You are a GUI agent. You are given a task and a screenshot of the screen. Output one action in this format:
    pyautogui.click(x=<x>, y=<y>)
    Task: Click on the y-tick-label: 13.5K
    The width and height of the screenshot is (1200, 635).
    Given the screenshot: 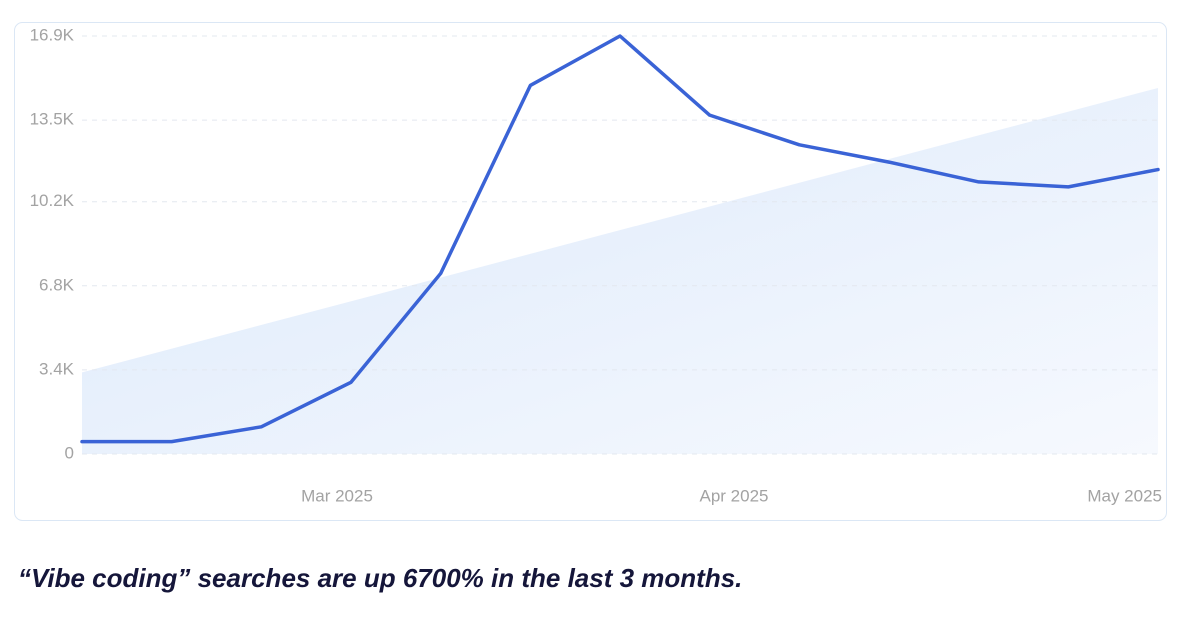 What is the action you would take?
    pyautogui.click(x=52, y=119)
    